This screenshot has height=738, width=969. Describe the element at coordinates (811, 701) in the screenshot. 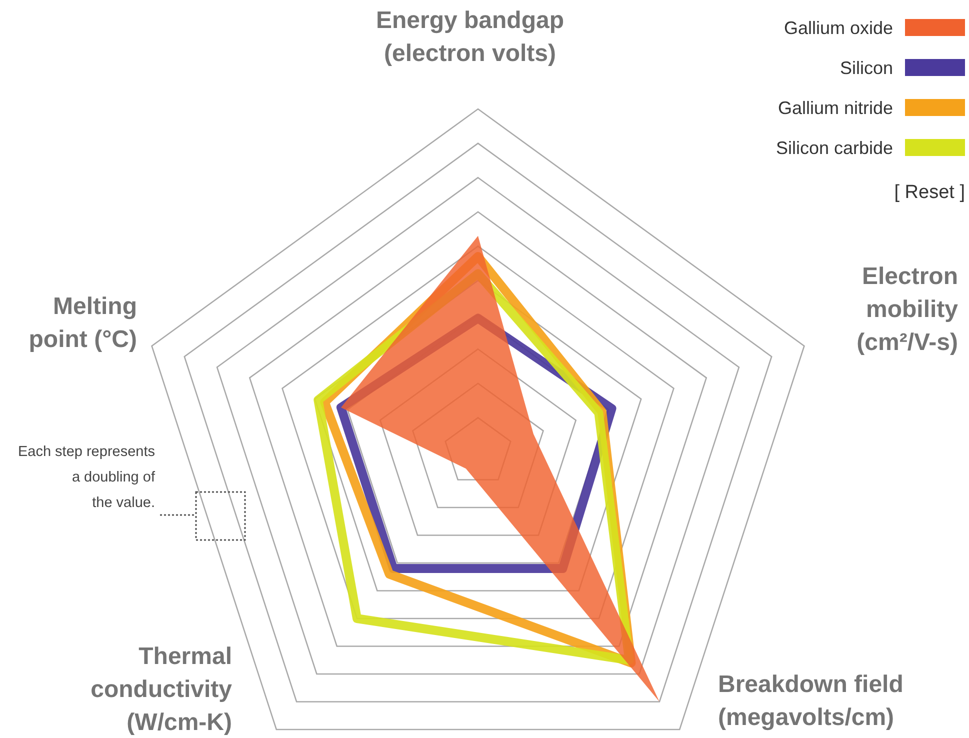

I see `spoke-label: Breakdown field (megavolts/cm)` at that location.